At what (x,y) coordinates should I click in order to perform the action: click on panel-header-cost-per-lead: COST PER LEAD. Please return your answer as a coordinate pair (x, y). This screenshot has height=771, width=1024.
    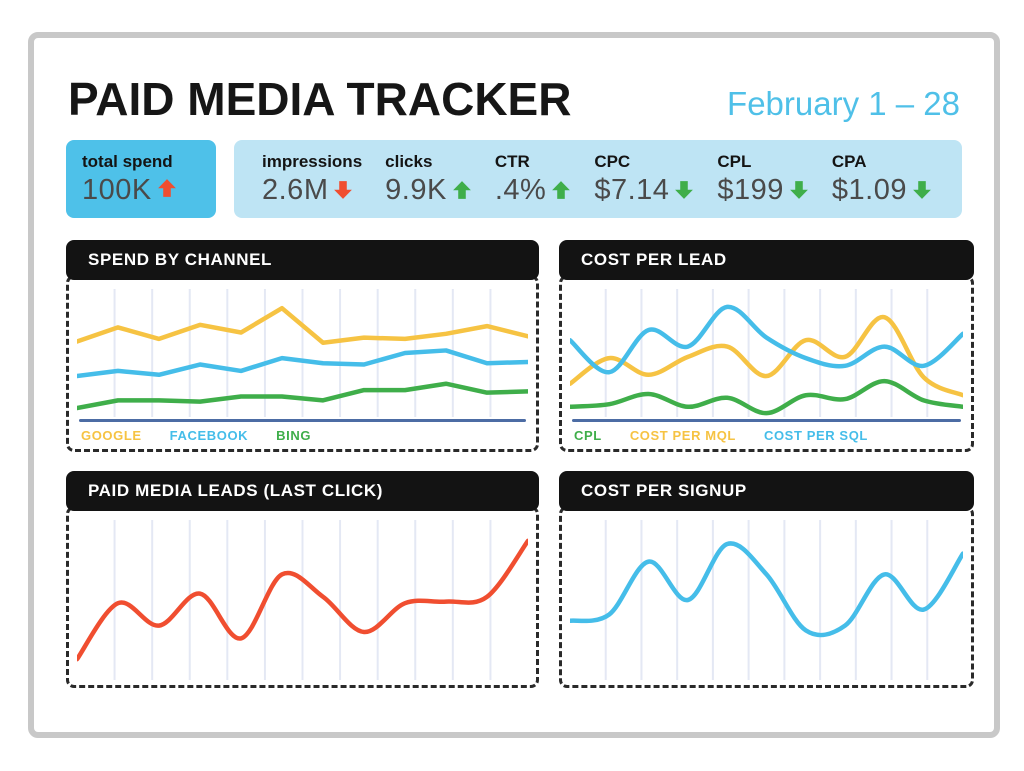
    Looking at the image, I should click on (766, 260).